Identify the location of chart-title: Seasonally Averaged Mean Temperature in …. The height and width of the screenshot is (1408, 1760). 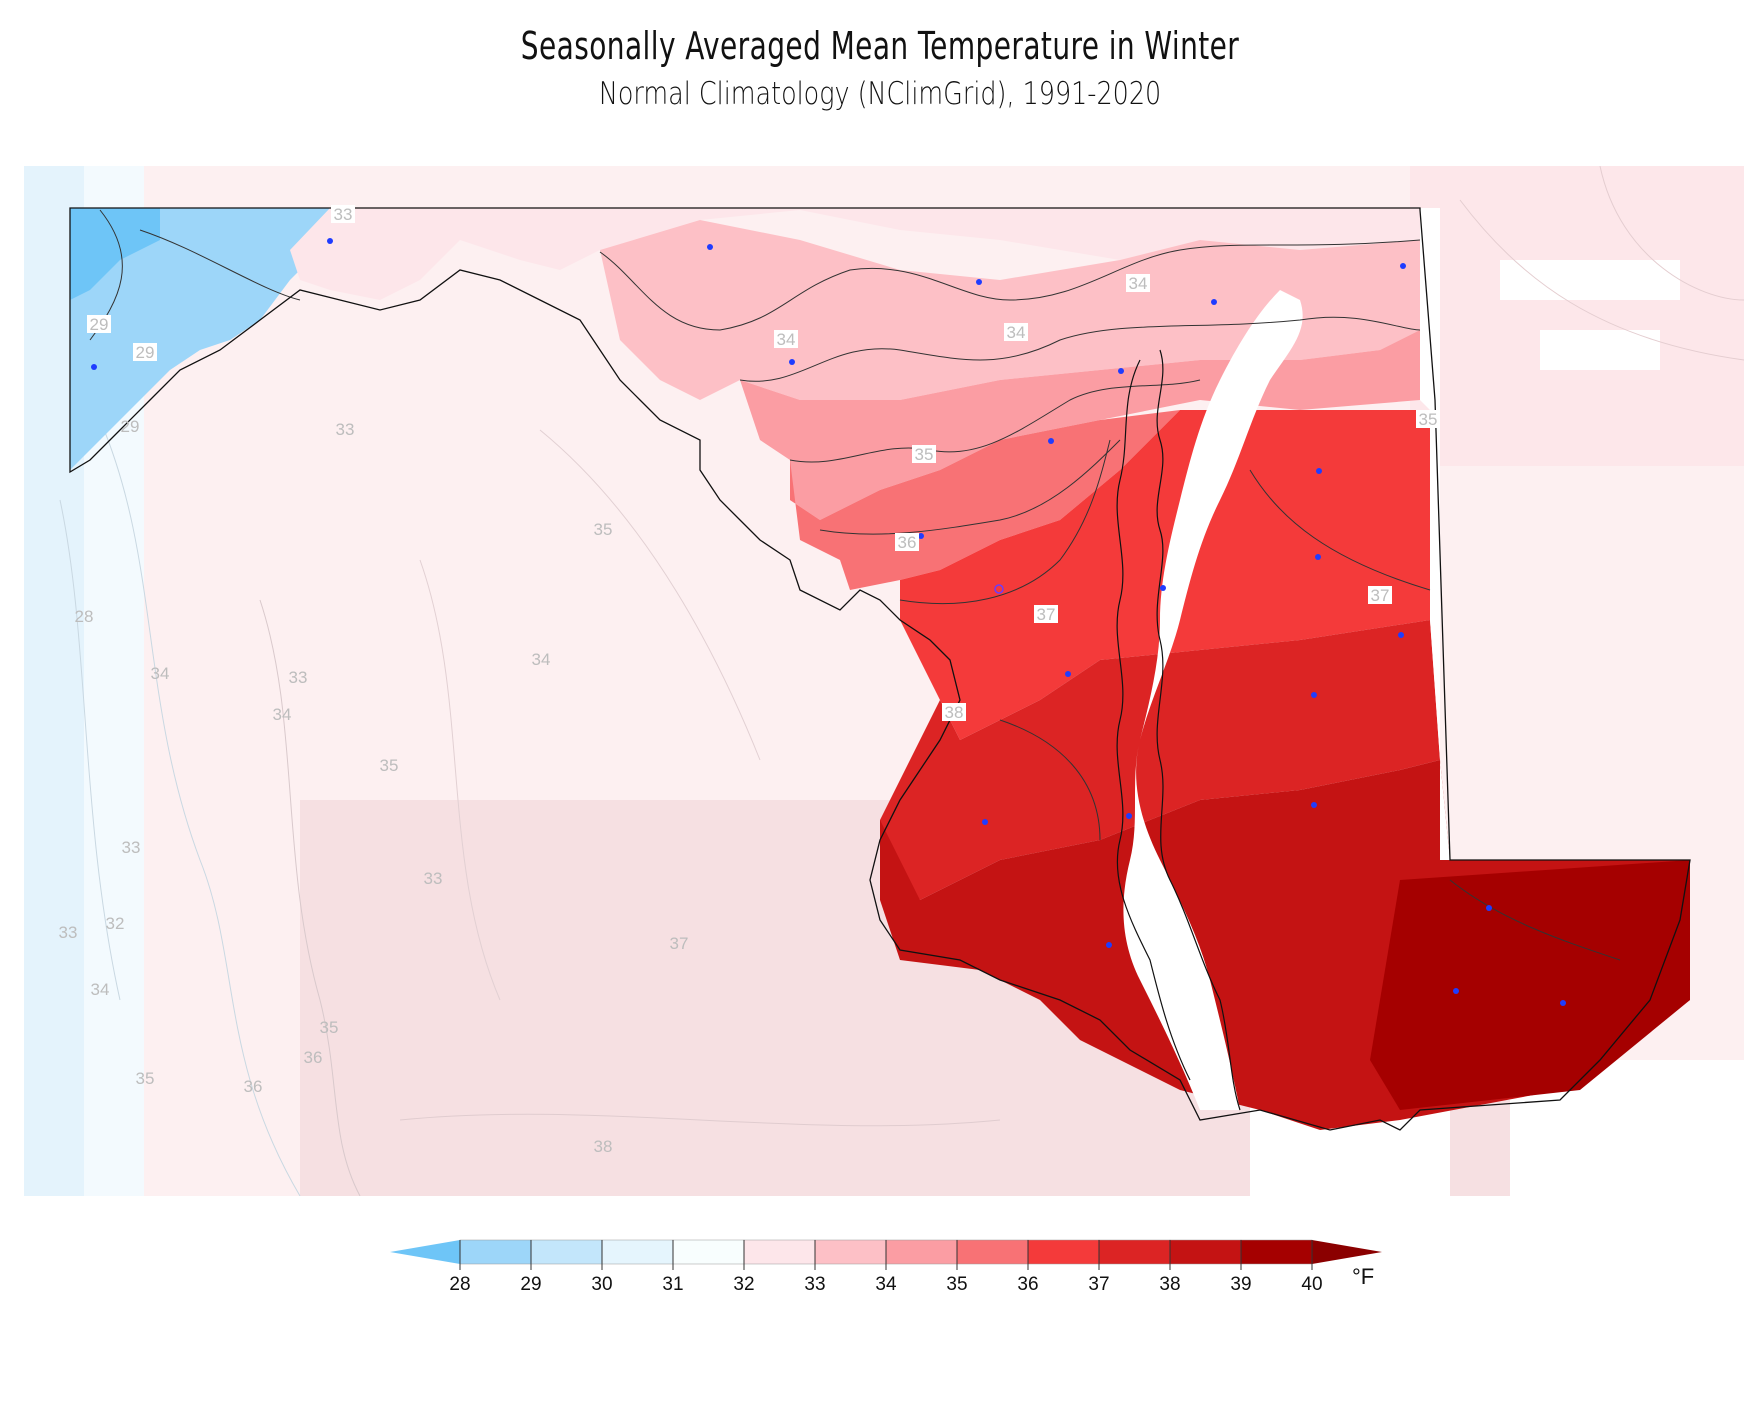
(880, 46).